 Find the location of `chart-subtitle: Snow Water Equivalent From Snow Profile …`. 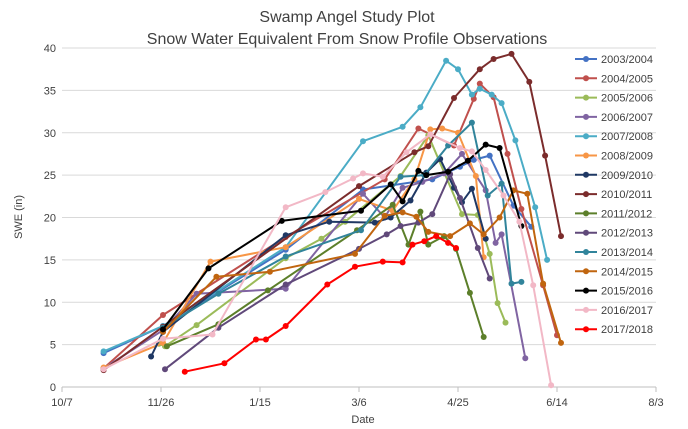

chart-subtitle: Snow Water Equivalent From Snow Profile … is located at coordinates (347, 39).